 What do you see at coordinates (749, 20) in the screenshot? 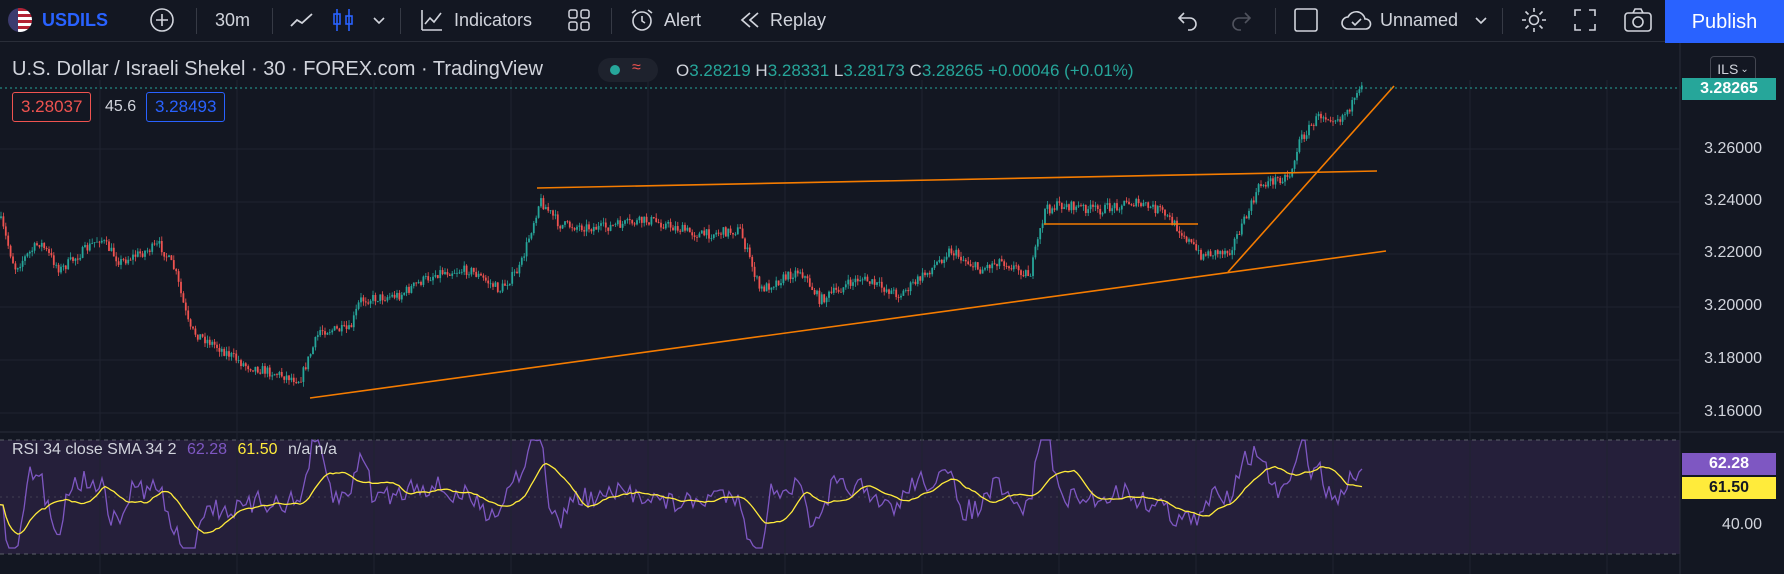
I see `rewind-icon` at bounding box center [749, 20].